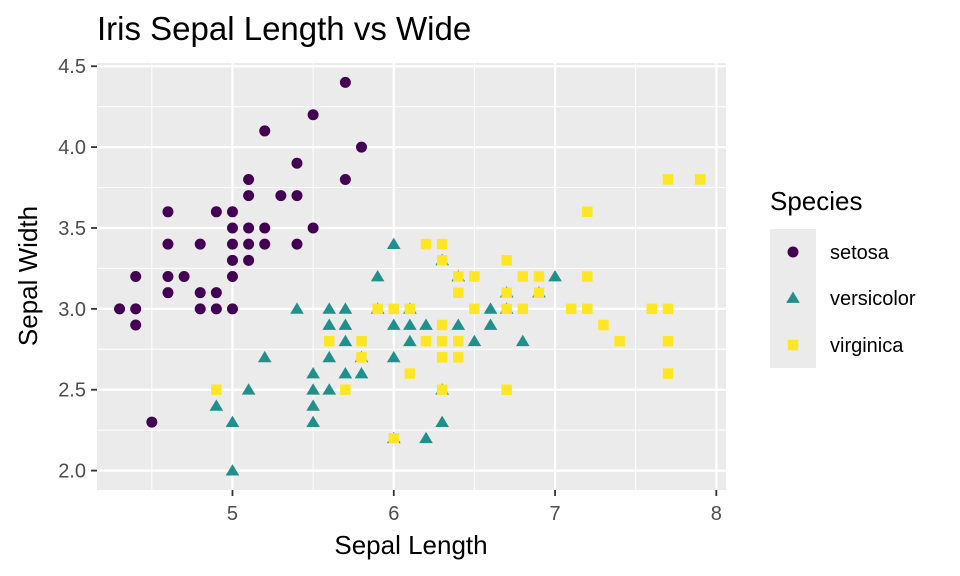  Describe the element at coordinates (393, 514) in the screenshot. I see `x-tick-label: 6` at that location.